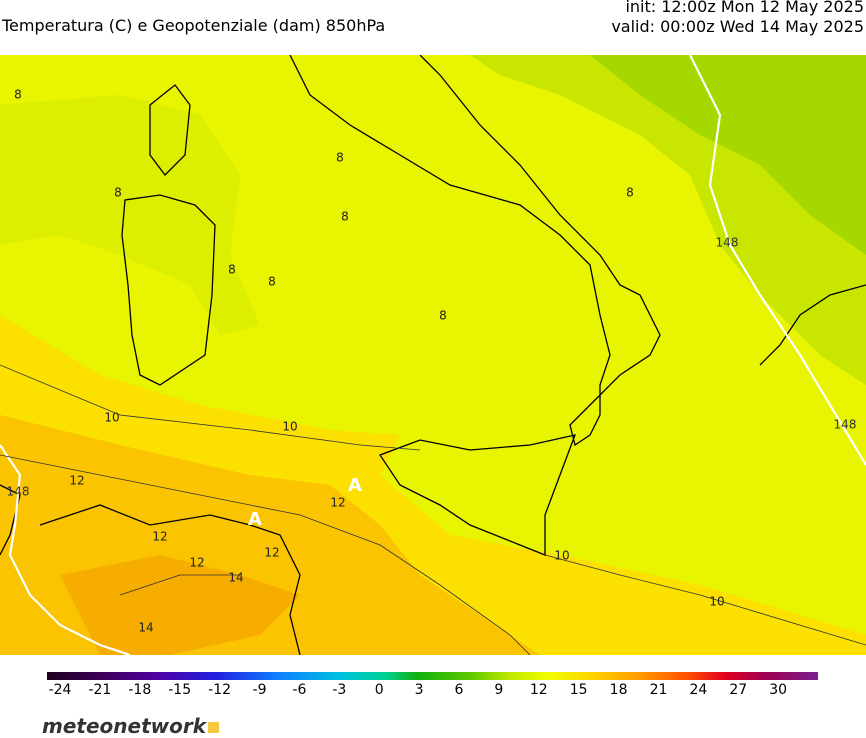 The width and height of the screenshot is (866, 738). Describe the element at coordinates (499, 690) in the screenshot. I see `colorbar-tick-label: 9` at that location.